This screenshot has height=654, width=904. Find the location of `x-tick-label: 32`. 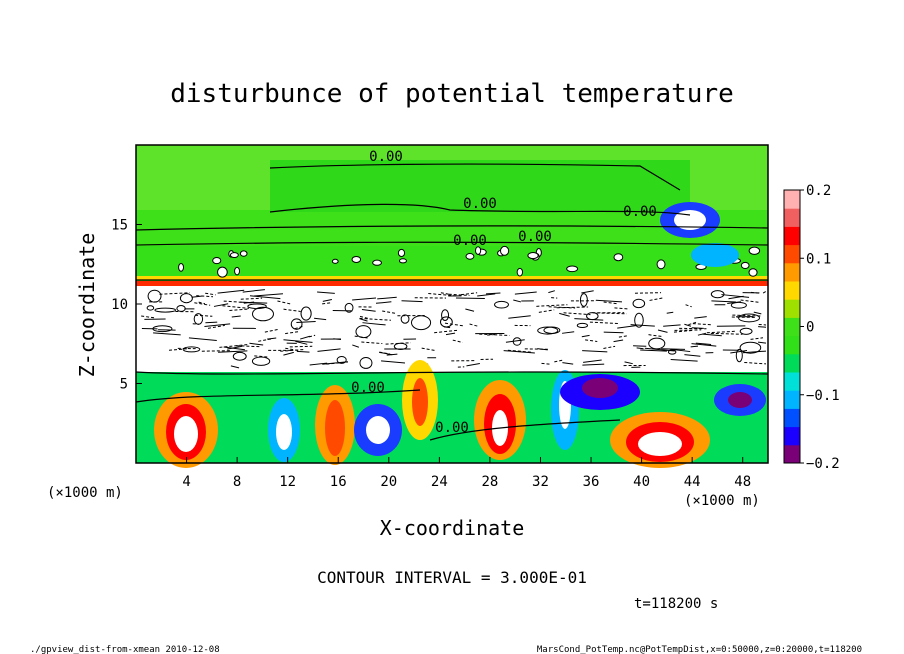

x-tick-label: 32 is located at coordinates (540, 482).